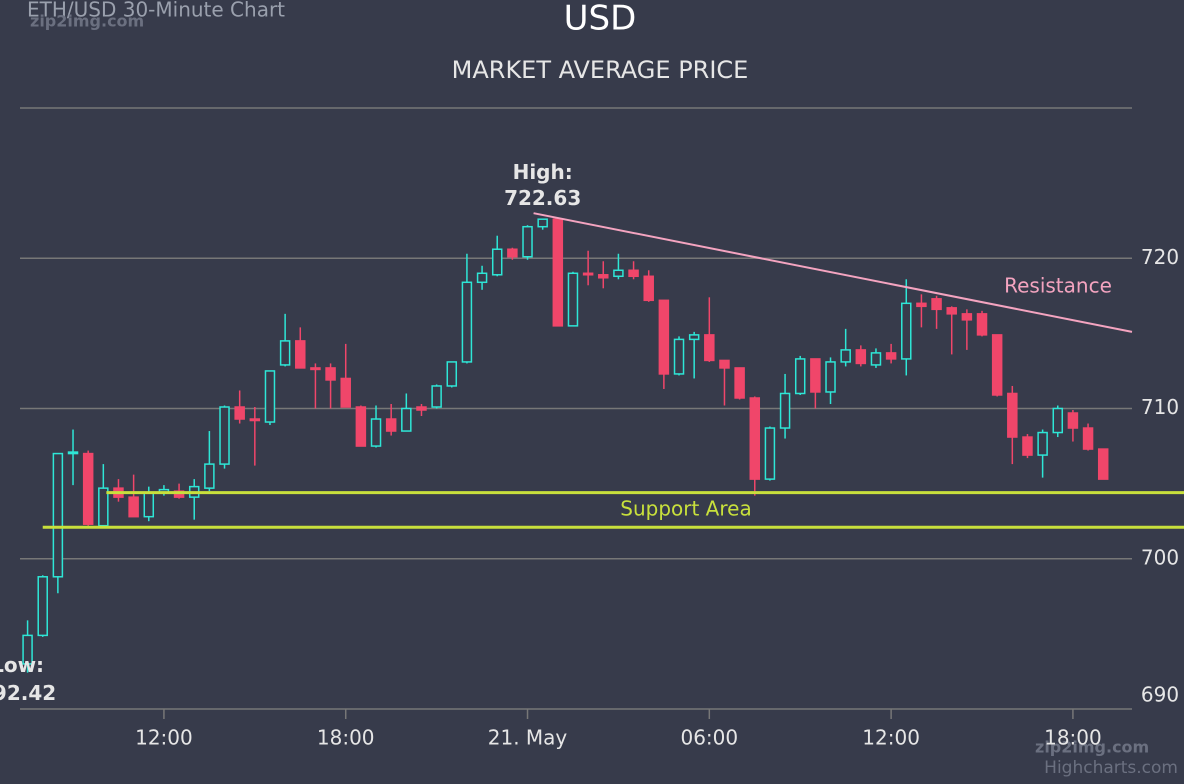  What do you see at coordinates (1160, 557) in the screenshot?
I see `y-tick-label: 700` at bounding box center [1160, 557].